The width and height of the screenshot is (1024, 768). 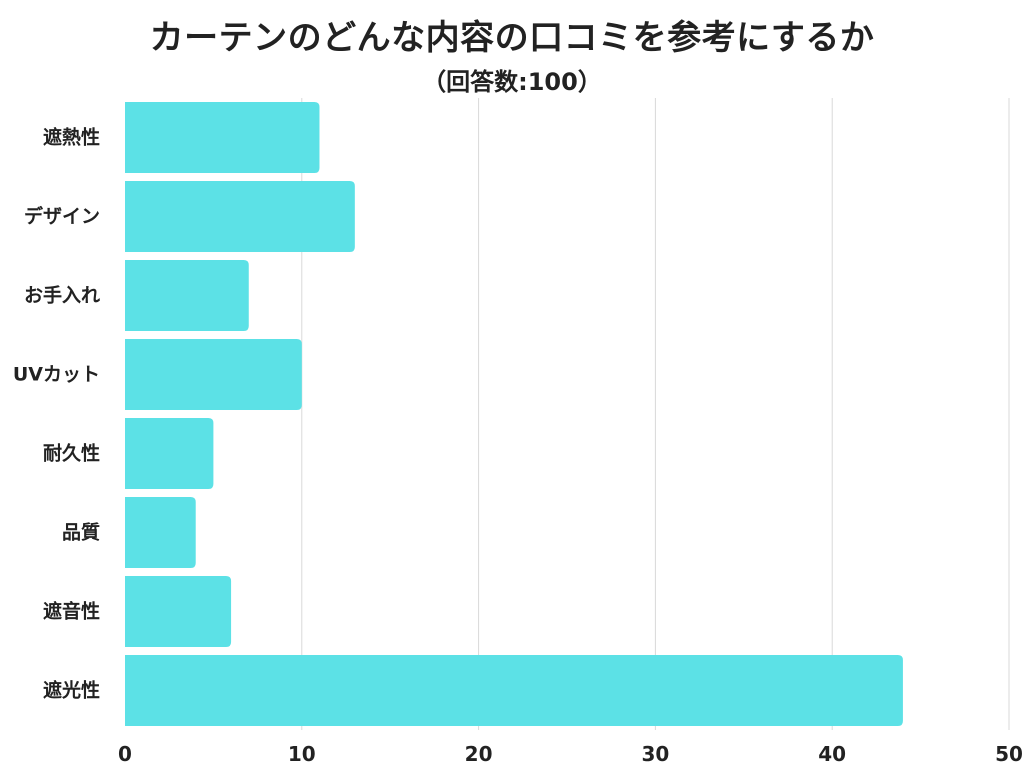 I want to click on category-label-3: UVカット, so click(x=56, y=375).